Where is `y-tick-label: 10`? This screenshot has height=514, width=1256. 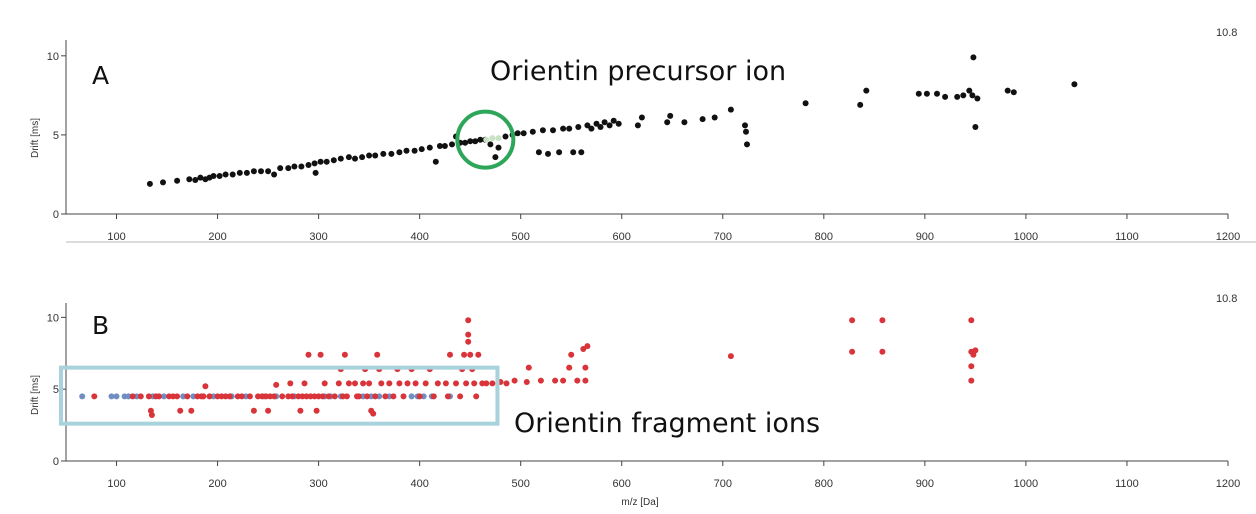
y-tick-label: 10 is located at coordinates (53, 318).